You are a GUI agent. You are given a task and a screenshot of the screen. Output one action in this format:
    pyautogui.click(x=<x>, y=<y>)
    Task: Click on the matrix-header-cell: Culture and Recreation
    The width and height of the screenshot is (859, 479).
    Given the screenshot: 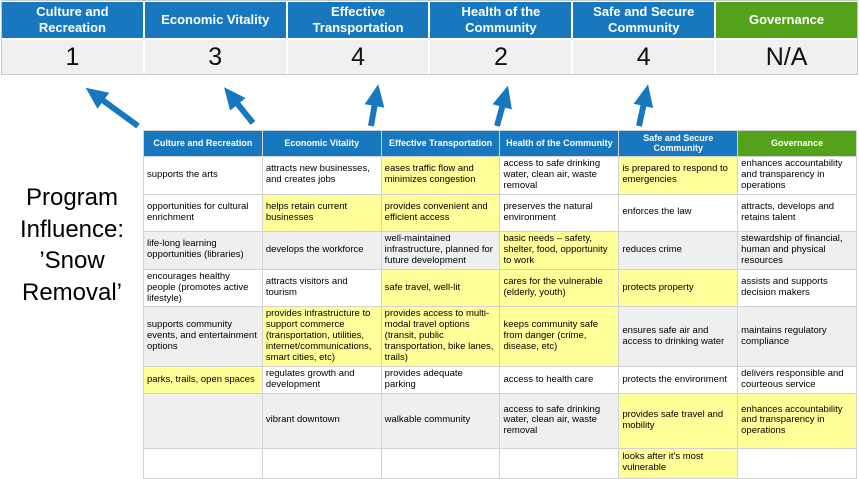 What is the action you would take?
    pyautogui.click(x=203, y=143)
    